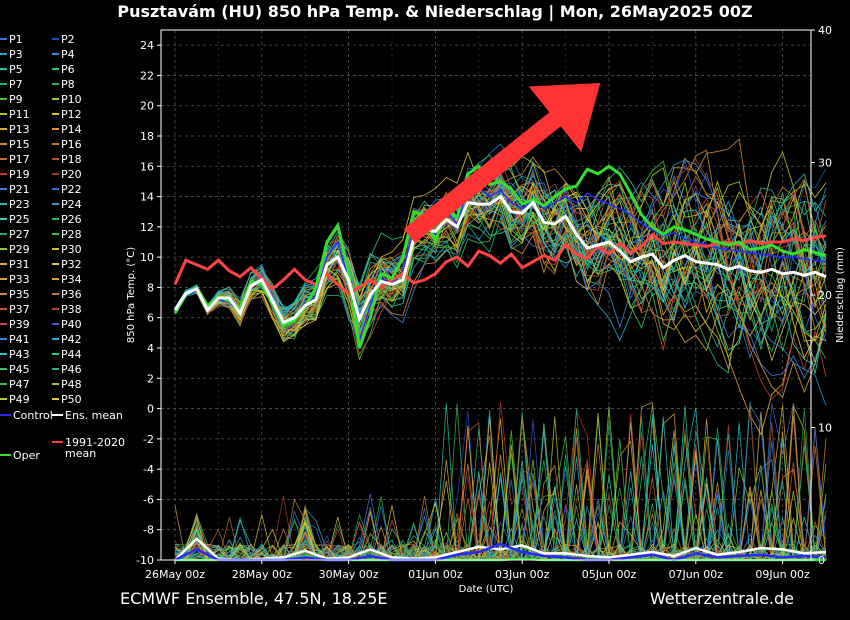 The image size is (850, 620). Describe the element at coordinates (825, 30) in the screenshot. I see `y2-tick-label: 40` at that location.